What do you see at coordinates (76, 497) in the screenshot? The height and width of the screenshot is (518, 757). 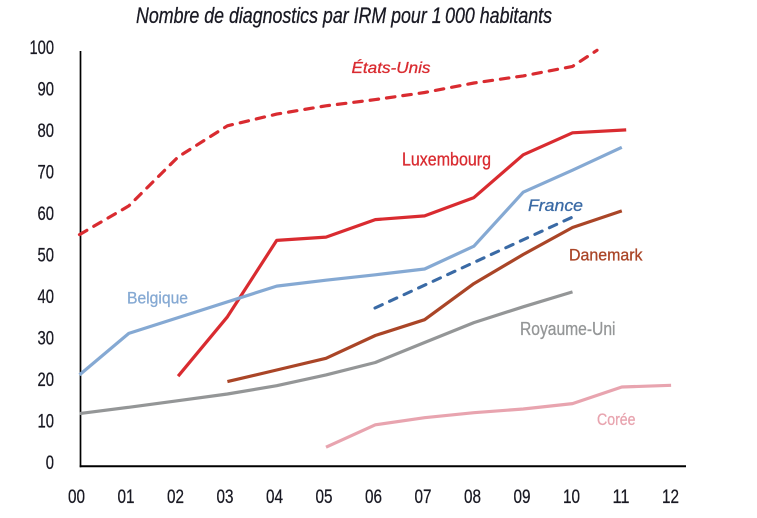 I see `svg-text: 00` at bounding box center [76, 497].